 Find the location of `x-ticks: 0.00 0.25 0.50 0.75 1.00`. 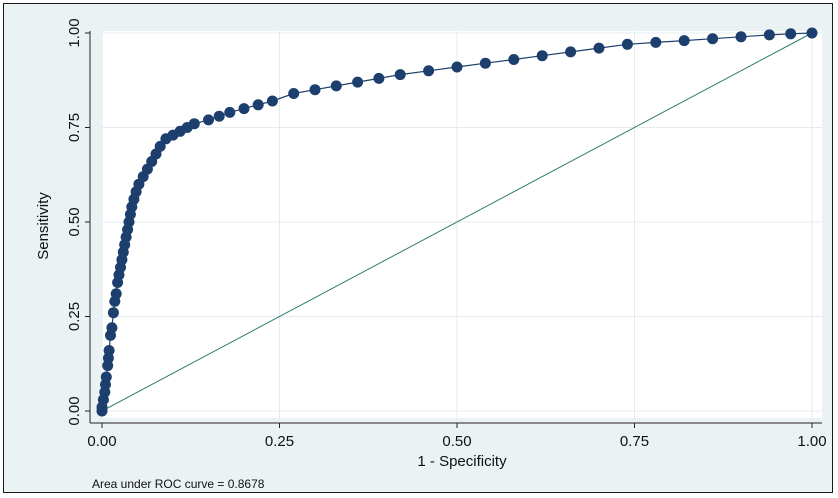

x-ticks: 0.00 0.25 0.50 0.75 1.00 is located at coordinates (457, 436).